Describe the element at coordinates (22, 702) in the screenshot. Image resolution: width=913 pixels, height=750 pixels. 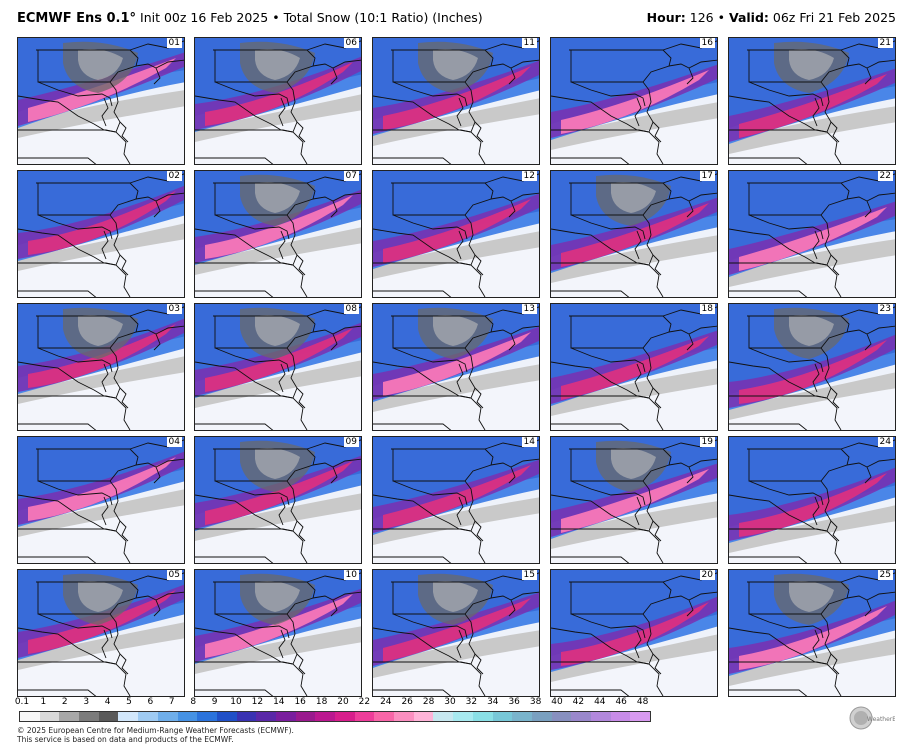
I see `colorbar-tick-label: 0.1` at that location.